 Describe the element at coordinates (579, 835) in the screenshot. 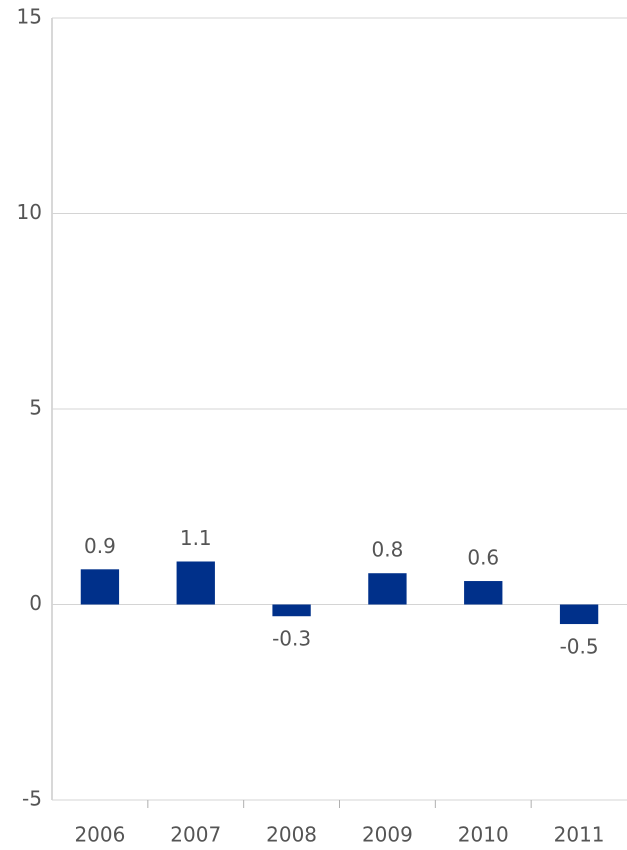

I see `x-tick-label: 2011` at that location.